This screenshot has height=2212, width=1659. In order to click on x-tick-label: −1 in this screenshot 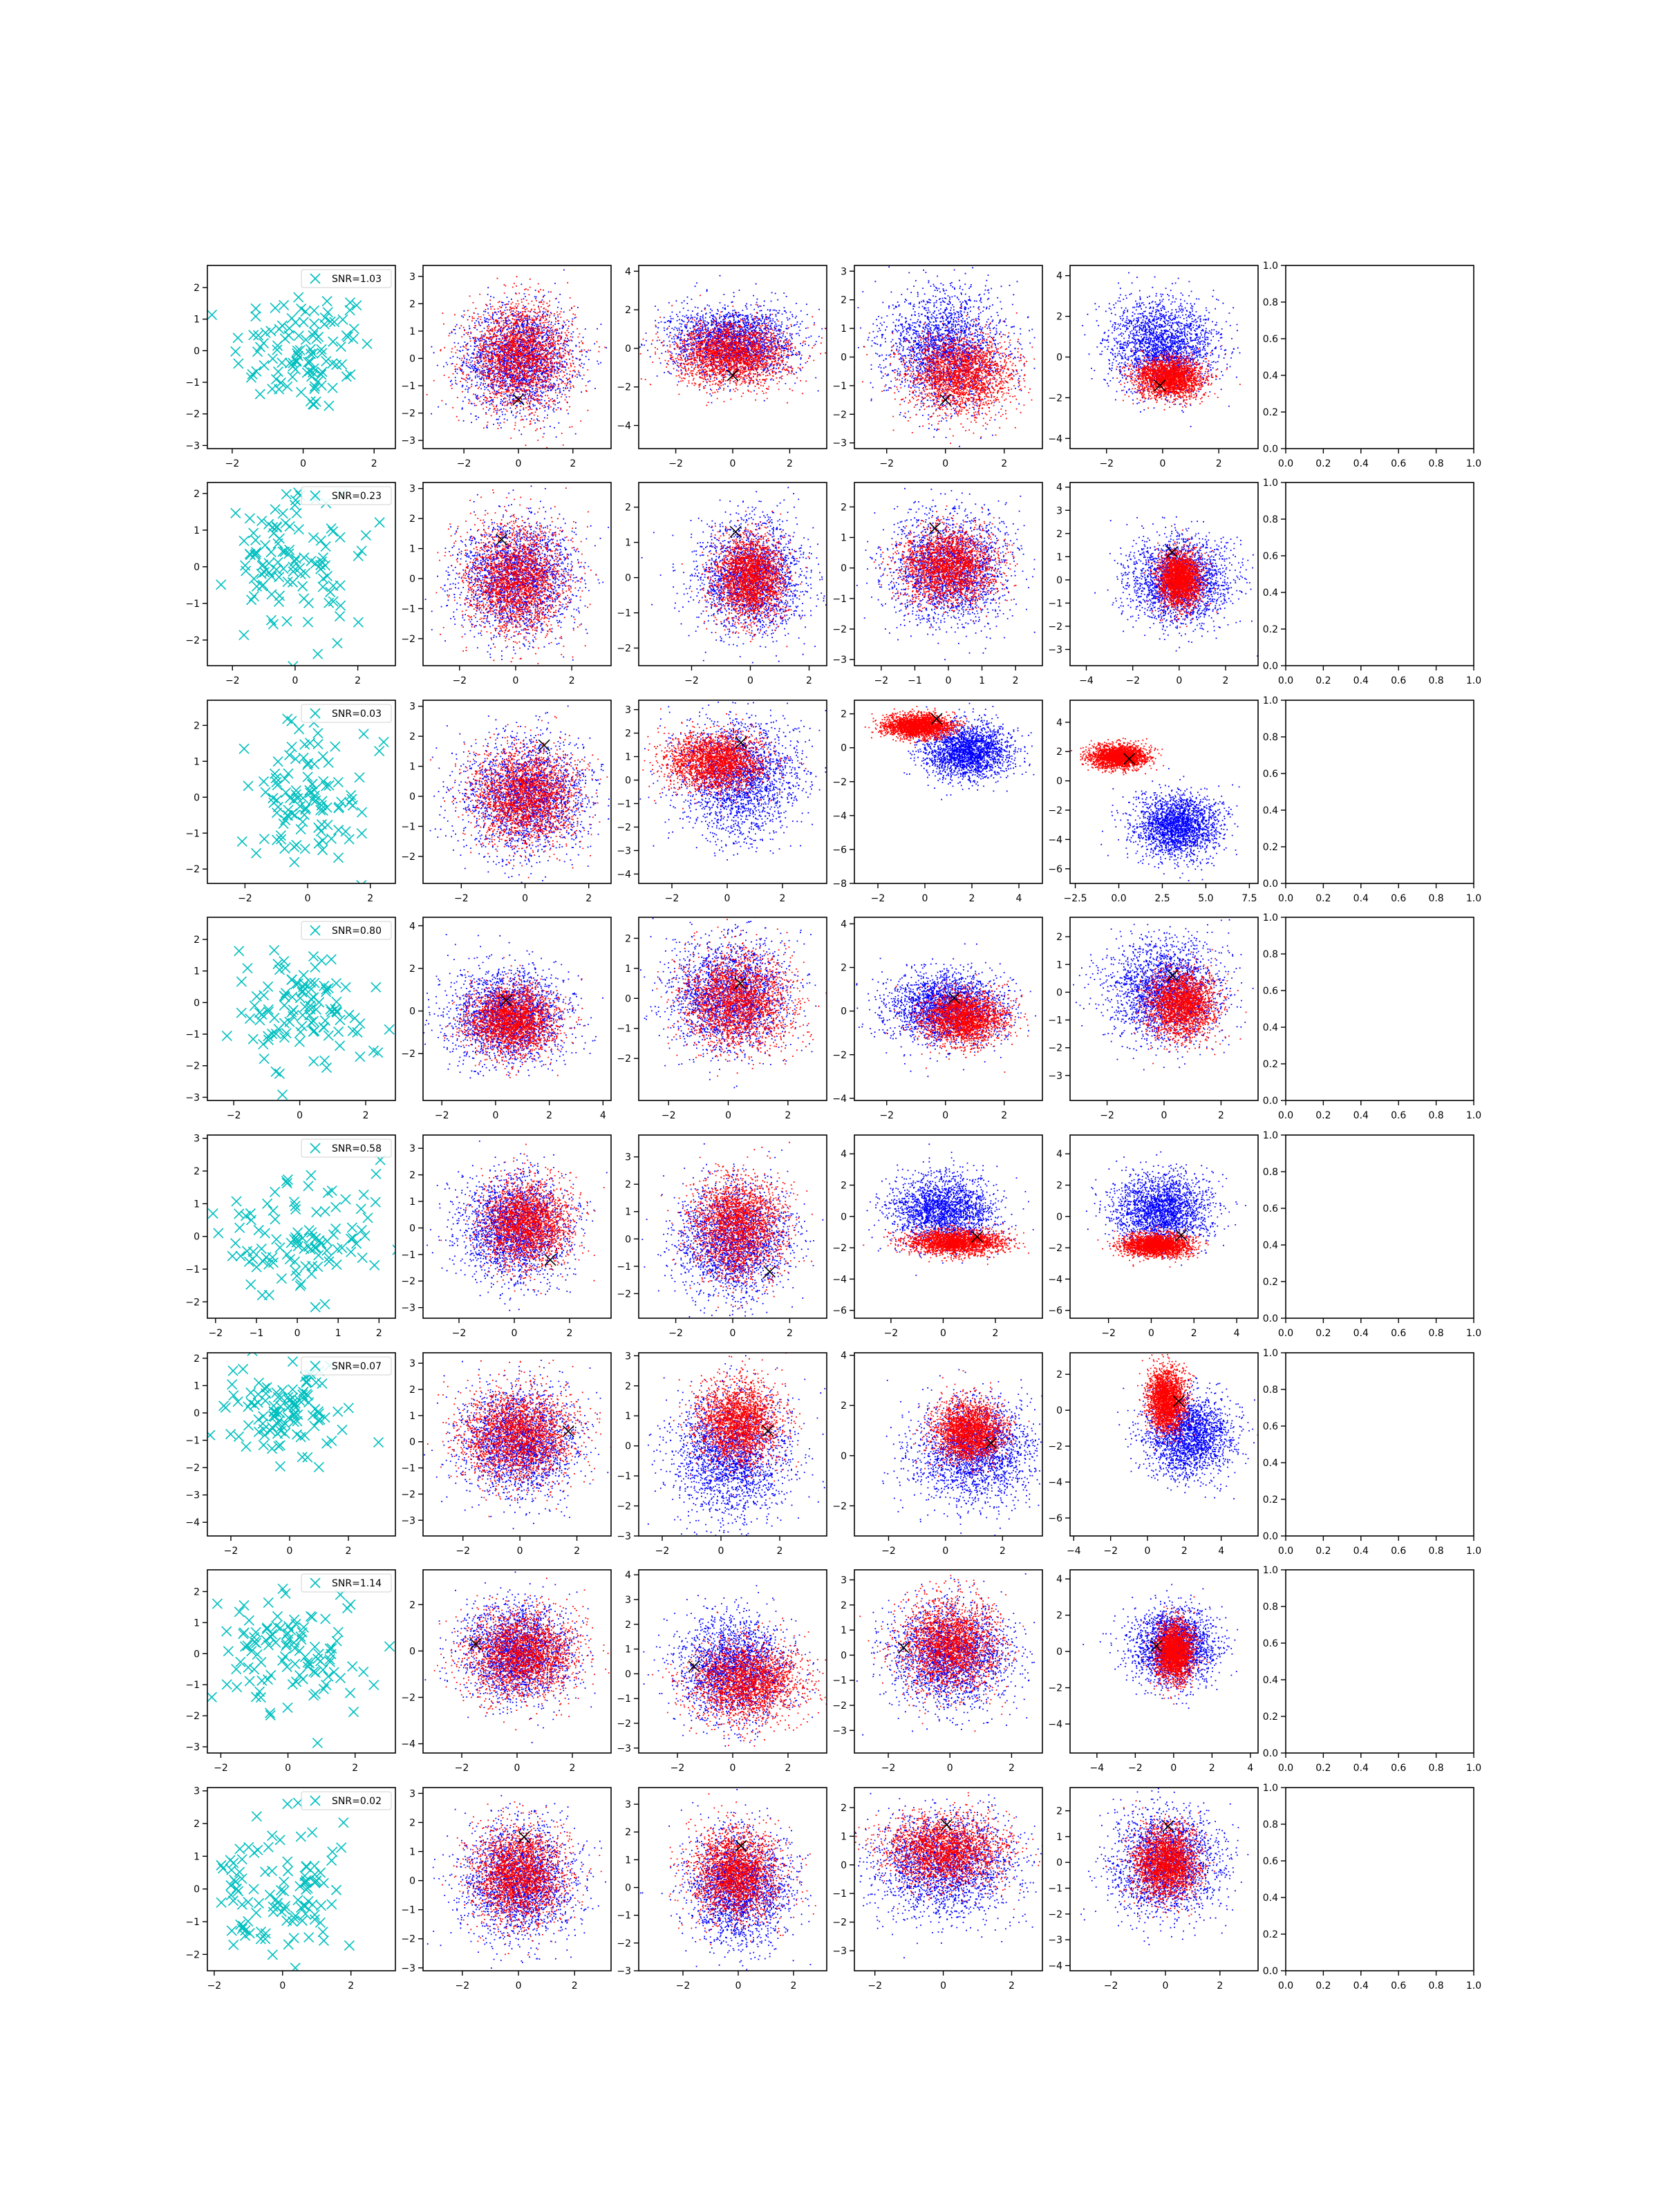, I will do `click(257, 1333)`.